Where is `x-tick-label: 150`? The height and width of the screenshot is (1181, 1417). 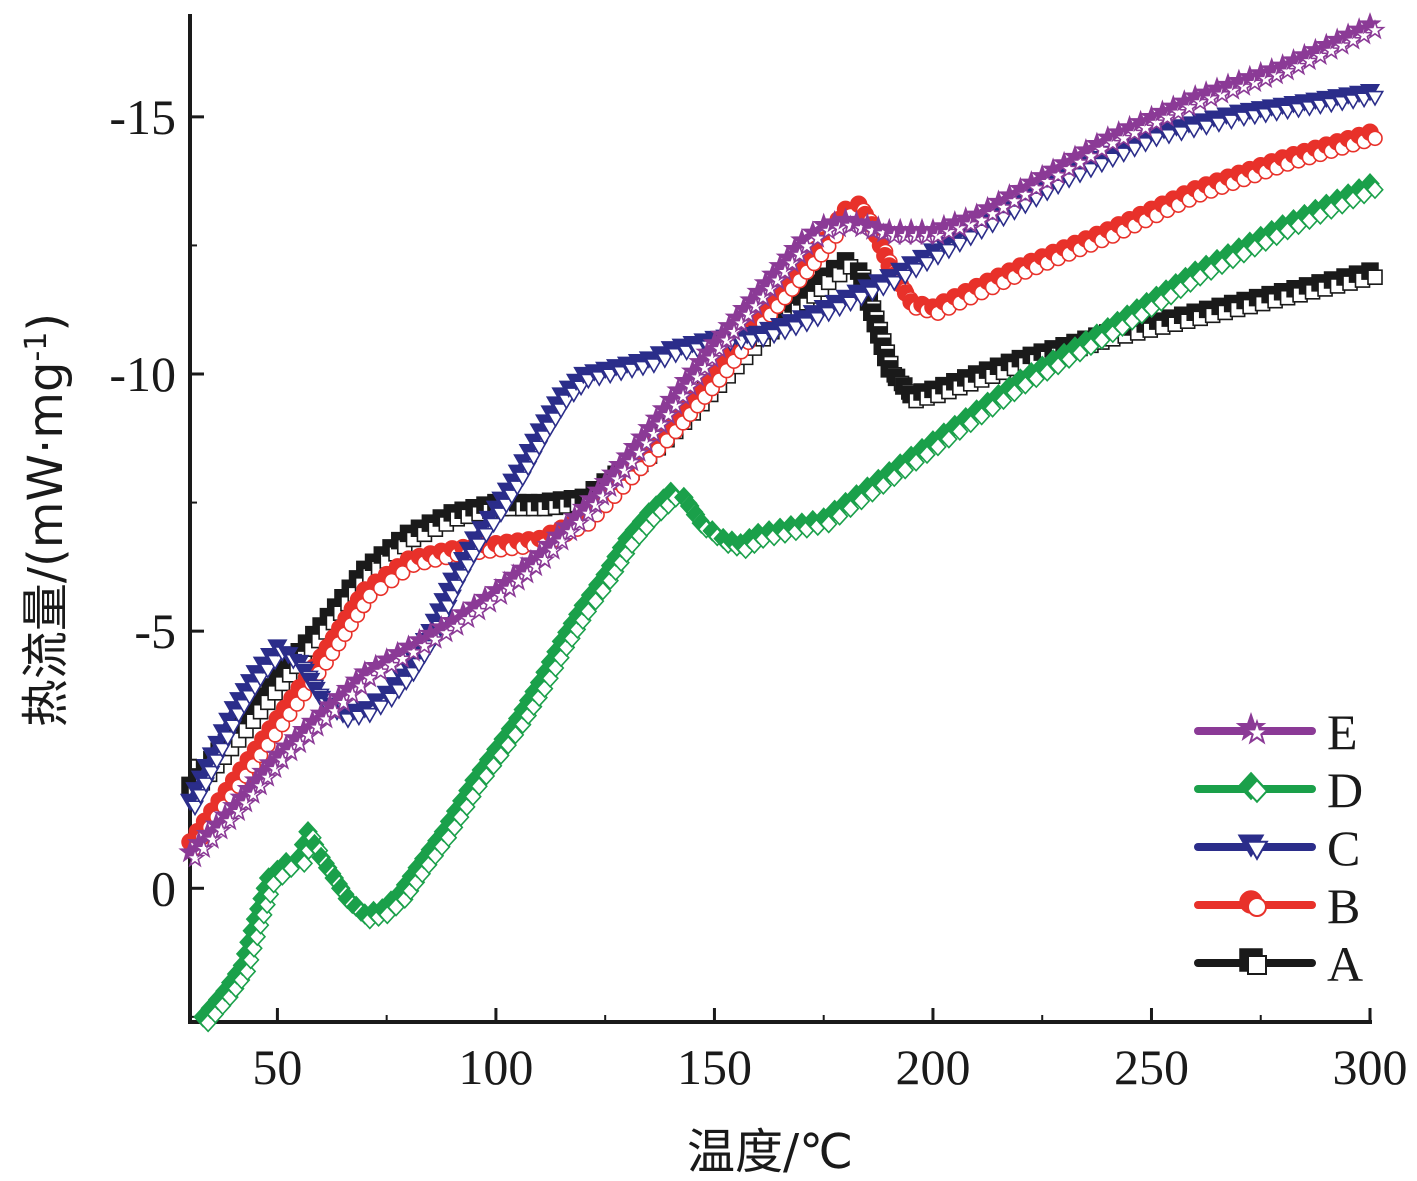 x-tick-label: 150 is located at coordinates (714, 1067).